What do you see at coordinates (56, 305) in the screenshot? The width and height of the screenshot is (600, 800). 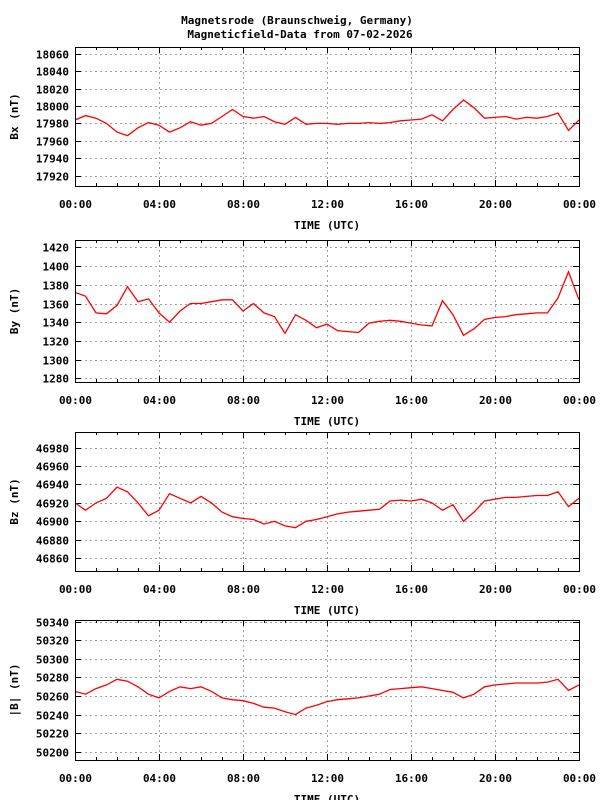 I see `y-tick-label: 1360` at bounding box center [56, 305].